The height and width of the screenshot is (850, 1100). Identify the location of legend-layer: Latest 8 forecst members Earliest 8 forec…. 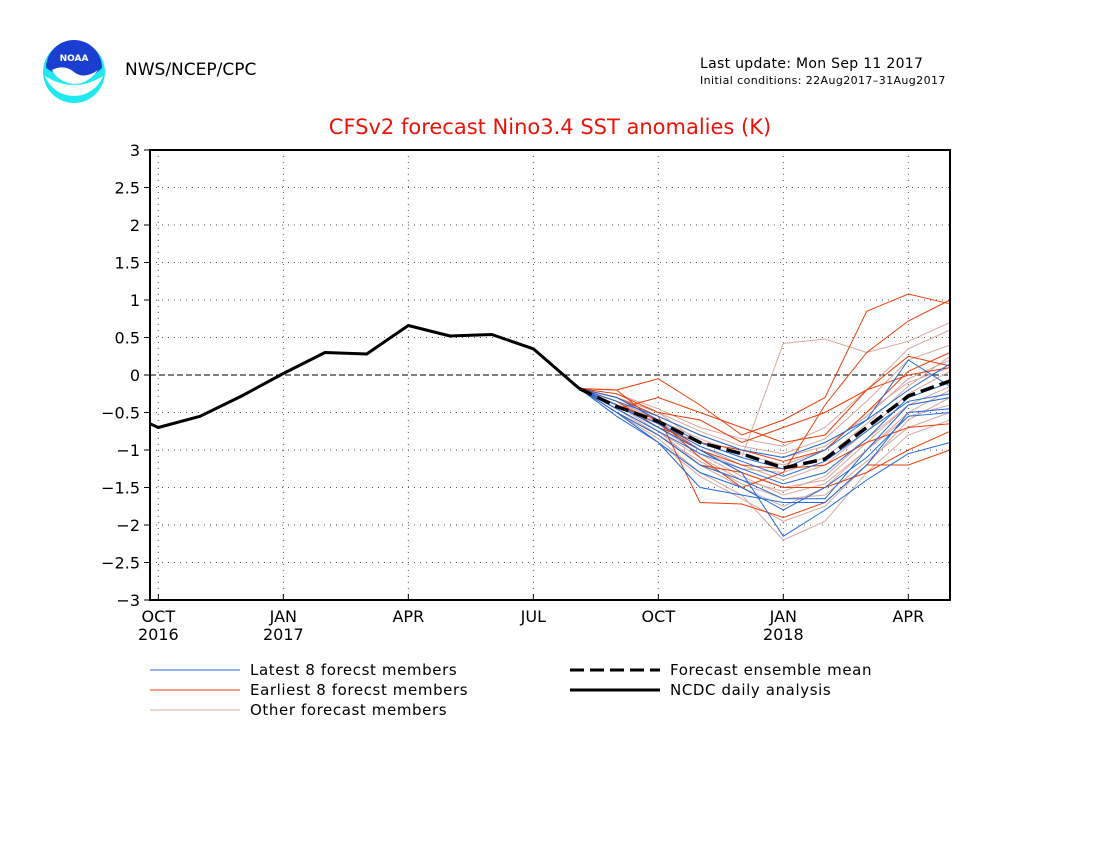
(511, 690).